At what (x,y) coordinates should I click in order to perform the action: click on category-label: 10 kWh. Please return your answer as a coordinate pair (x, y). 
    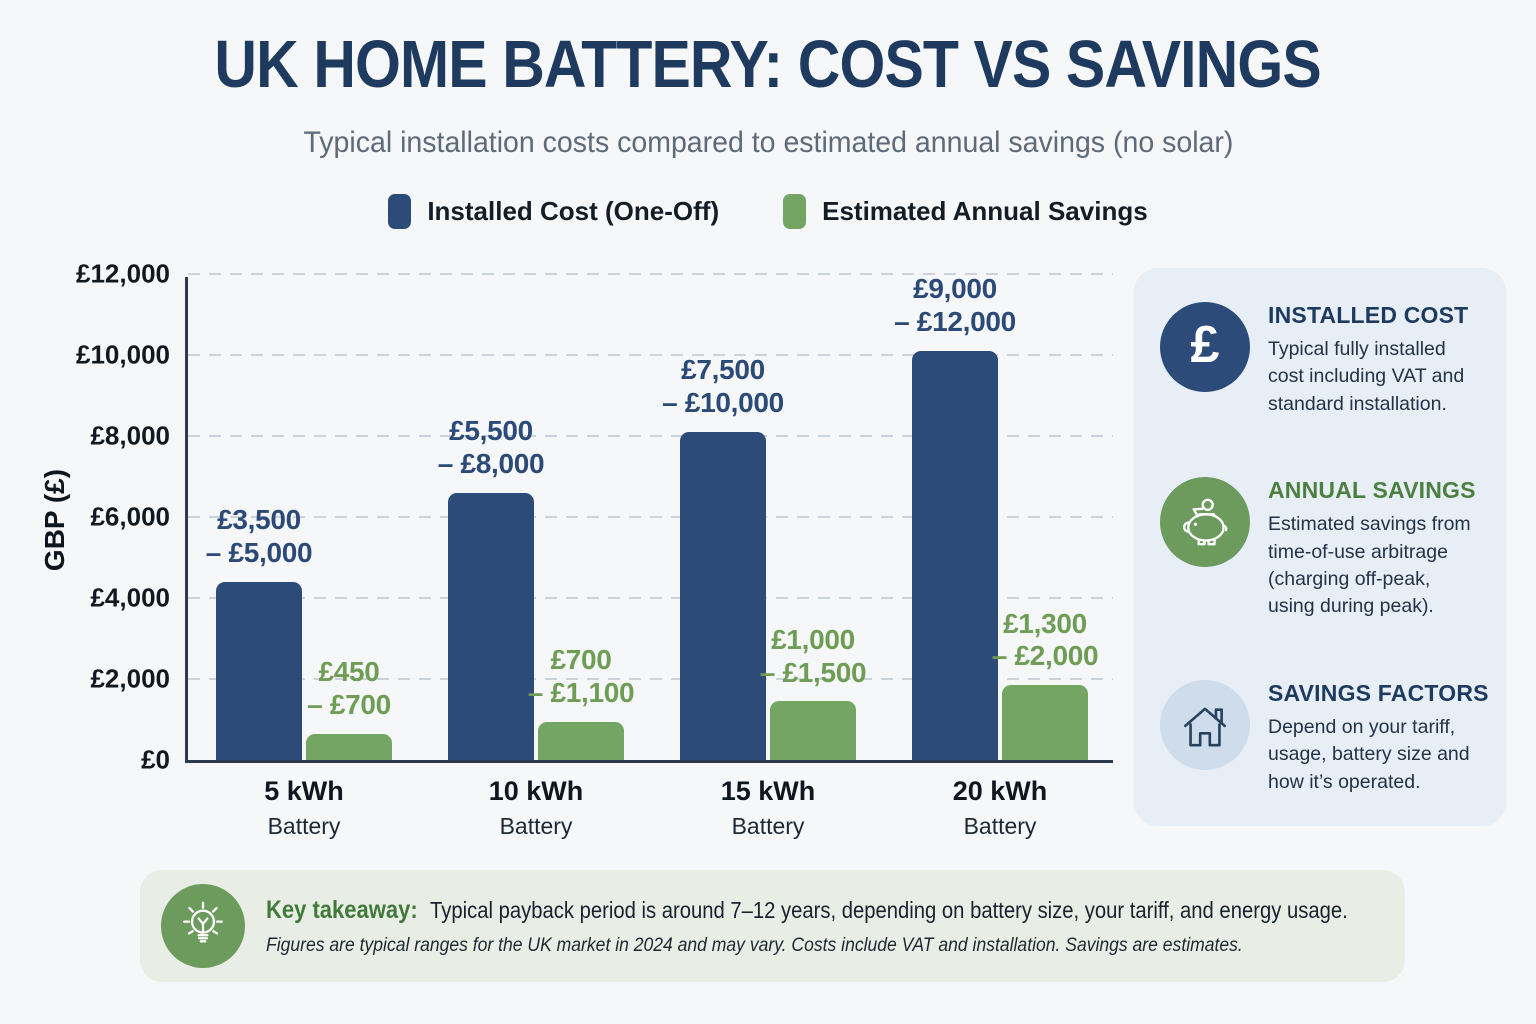
    Looking at the image, I should click on (536, 791).